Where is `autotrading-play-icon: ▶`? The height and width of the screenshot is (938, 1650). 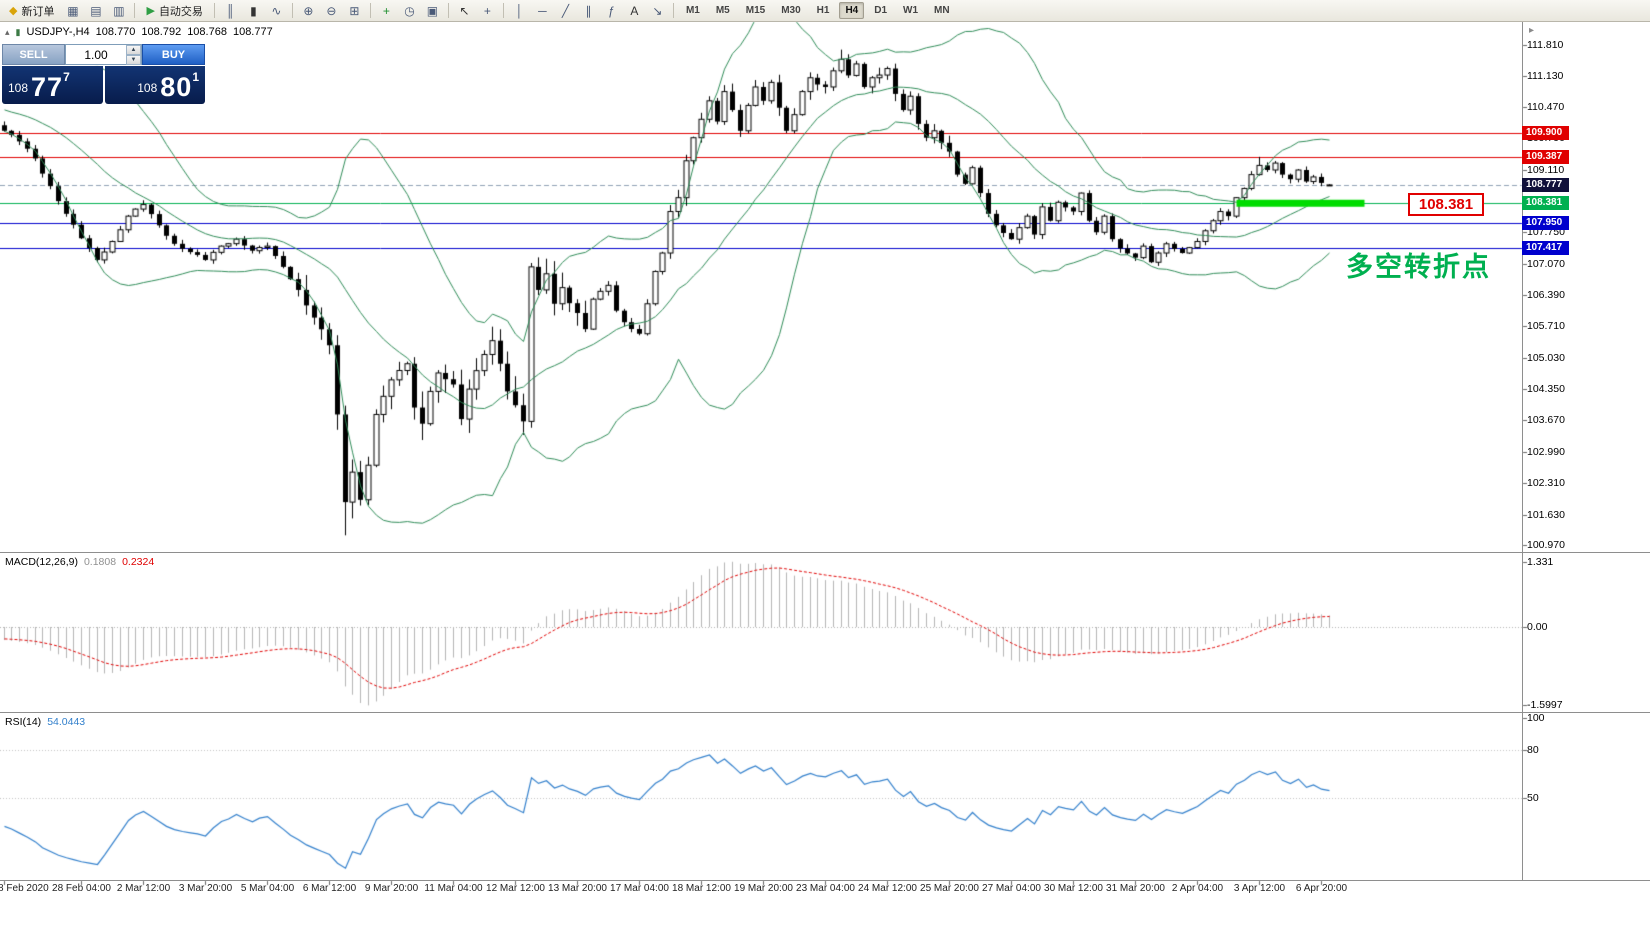 autotrading-play-icon: ▶ is located at coordinates (150, 11).